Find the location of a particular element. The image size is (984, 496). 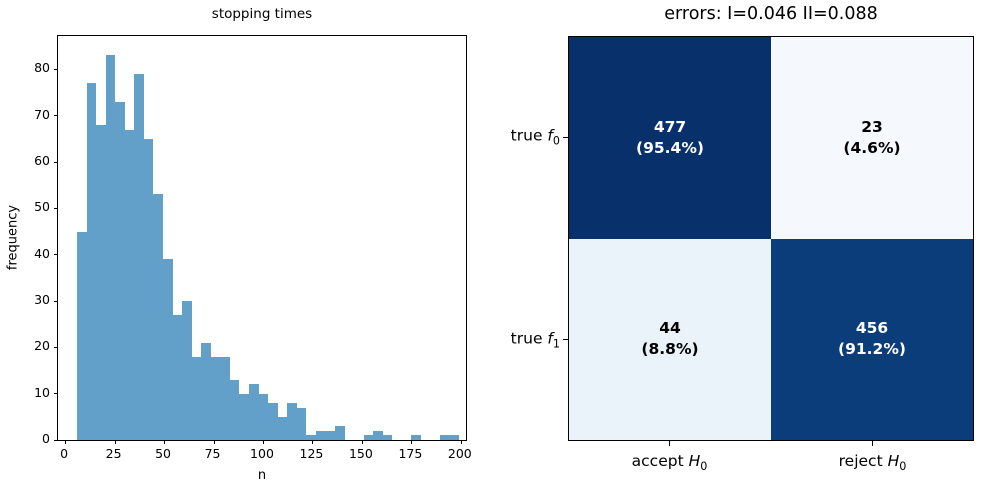

y-tick-label: 10 is located at coordinates (42, 392).